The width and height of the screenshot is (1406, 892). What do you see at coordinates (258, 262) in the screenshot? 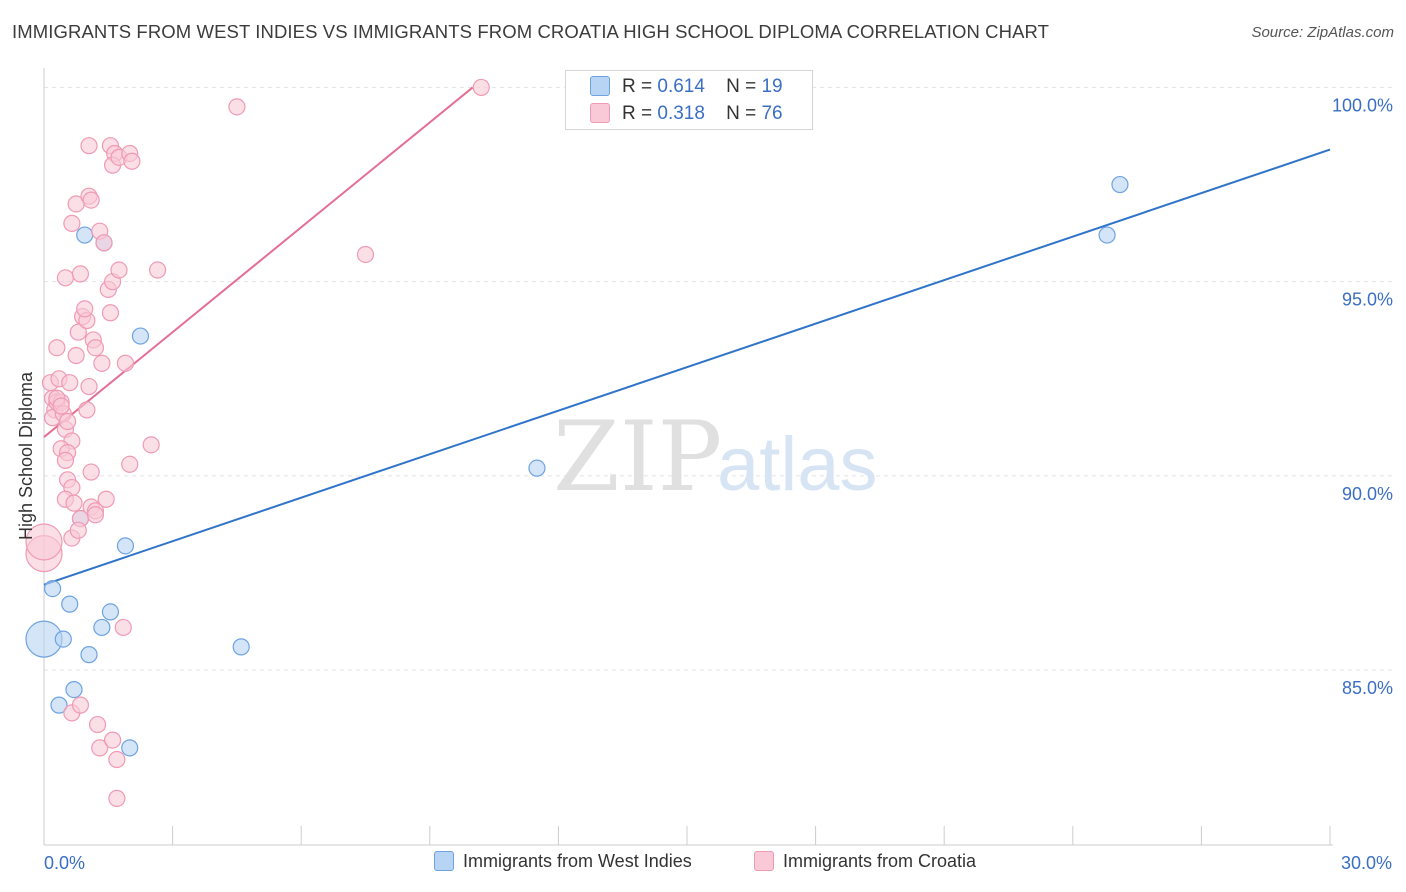
I see `croatia-trend-line` at bounding box center [258, 262].